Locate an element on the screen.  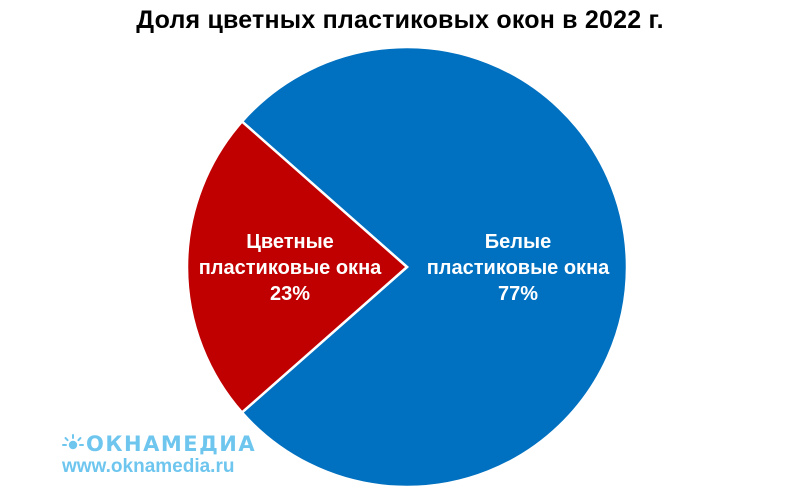
pie-slice-white-value: 77% is located at coordinates (518, 294).